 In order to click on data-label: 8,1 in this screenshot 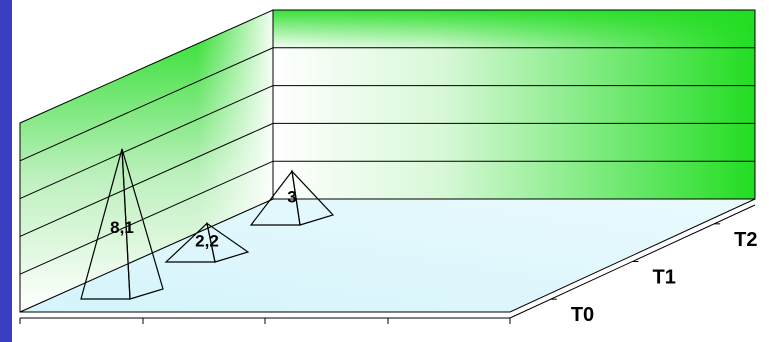, I will do `click(122, 227)`.